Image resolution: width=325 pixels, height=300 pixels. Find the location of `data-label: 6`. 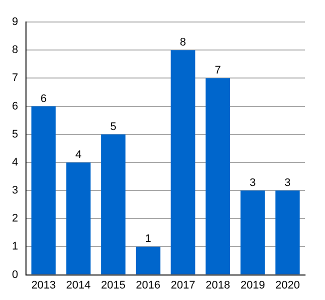

data-label: 6 is located at coordinates (43, 98).